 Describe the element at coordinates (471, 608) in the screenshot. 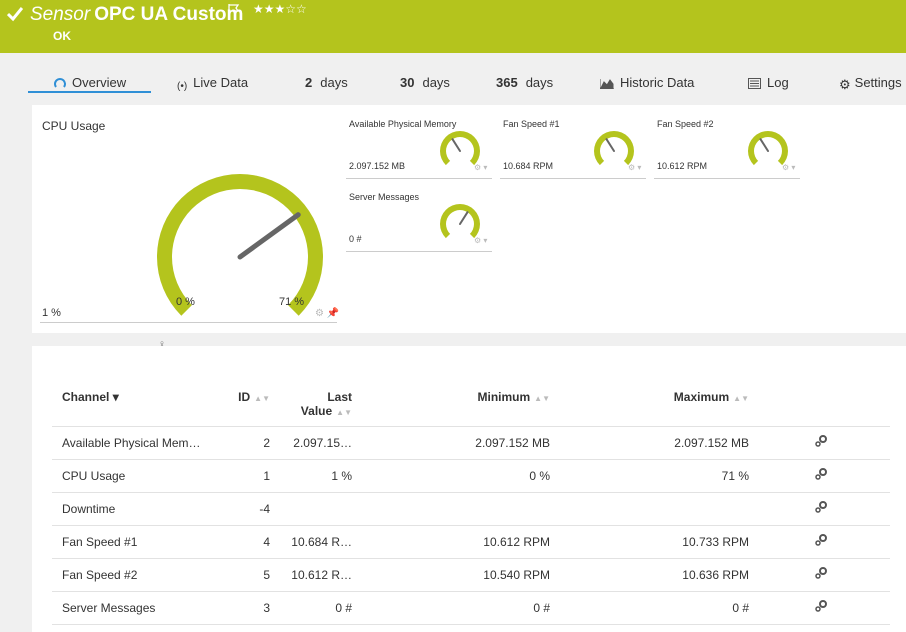

I see `table-row: Server Messages 3 0 # 0 # 0 #` at that location.